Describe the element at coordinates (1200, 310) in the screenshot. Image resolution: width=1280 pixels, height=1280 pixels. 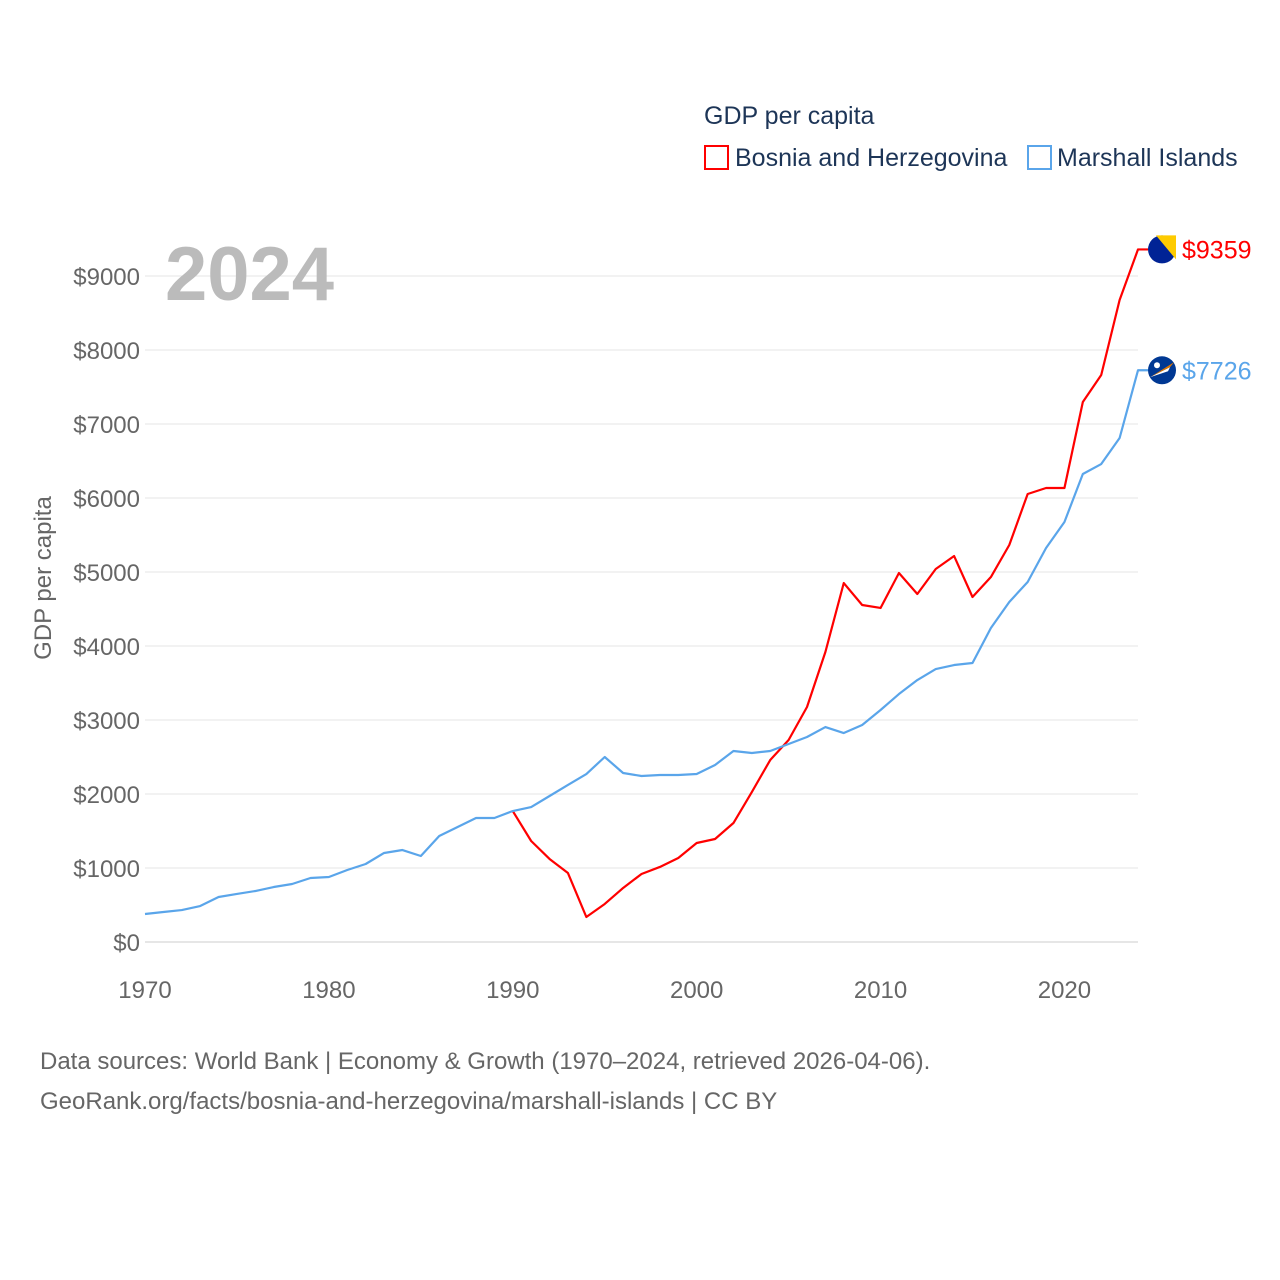
I see `end-labels: $9359 $7726` at that location.